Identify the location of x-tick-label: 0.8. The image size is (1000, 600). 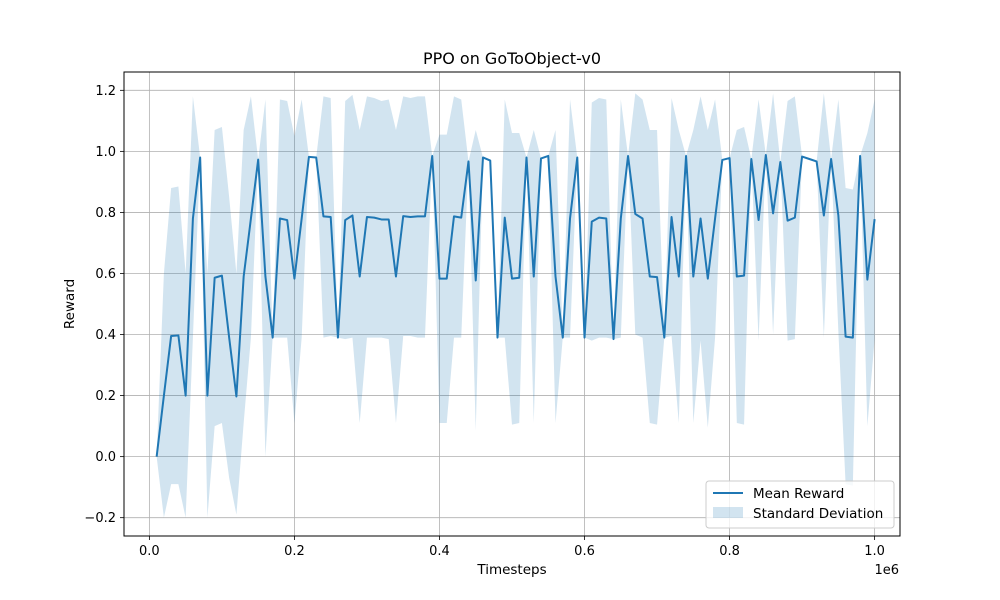
(729, 551).